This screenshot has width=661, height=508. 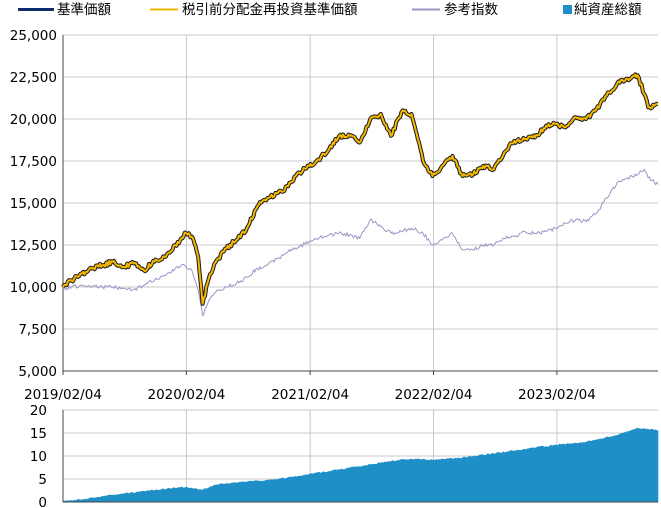 I want to click on legend: 基準価額 税引前分配金再投資基準価額 参考指数 純資産総額, so click(x=330, y=9).